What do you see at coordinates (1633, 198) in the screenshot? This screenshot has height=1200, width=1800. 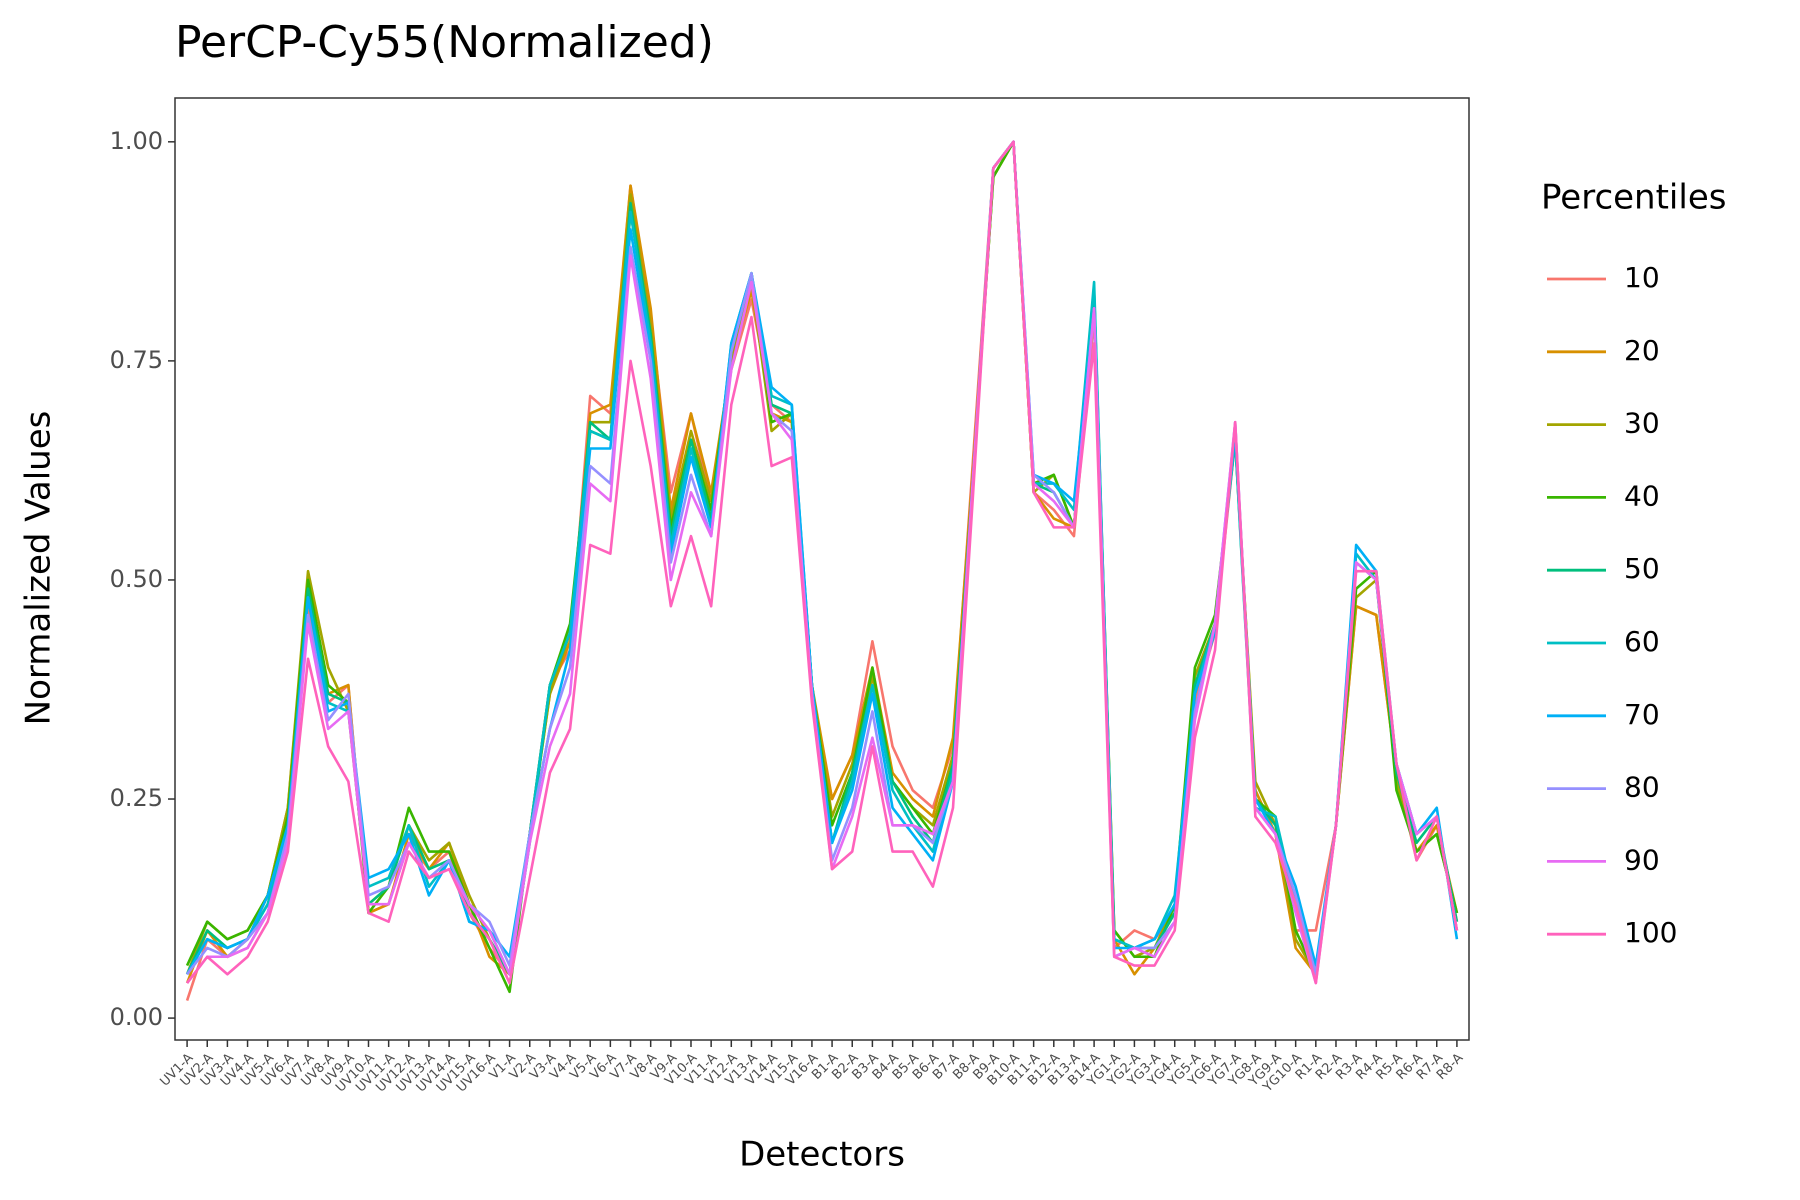 I see `legend-title: Percentiles` at bounding box center [1633, 198].